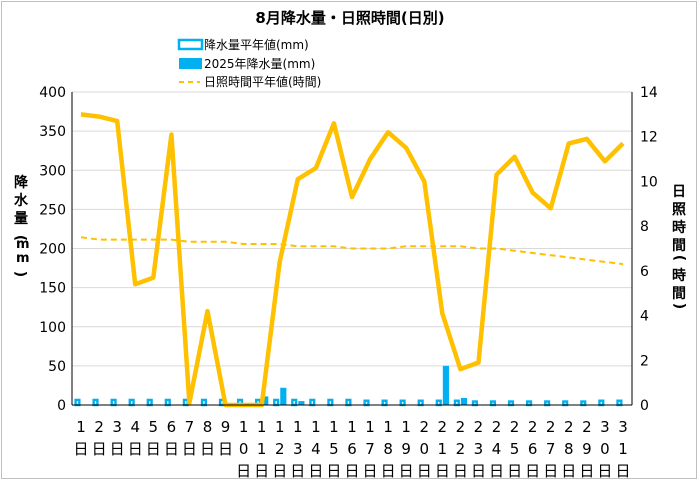  What do you see at coordinates (190, 44) in the screenshot?
I see `legend-swatch-normal-precip` at bounding box center [190, 44].